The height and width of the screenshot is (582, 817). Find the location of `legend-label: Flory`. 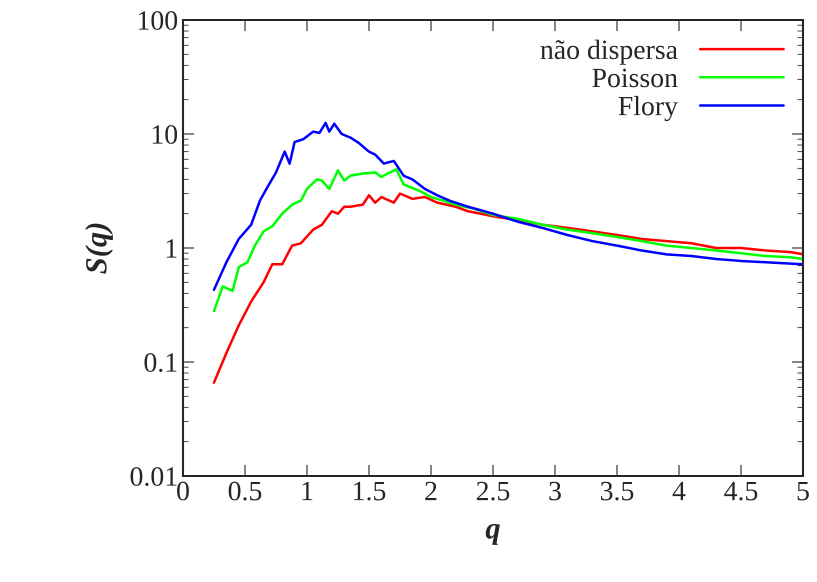

legend-label: Flory is located at coordinates (648, 109).